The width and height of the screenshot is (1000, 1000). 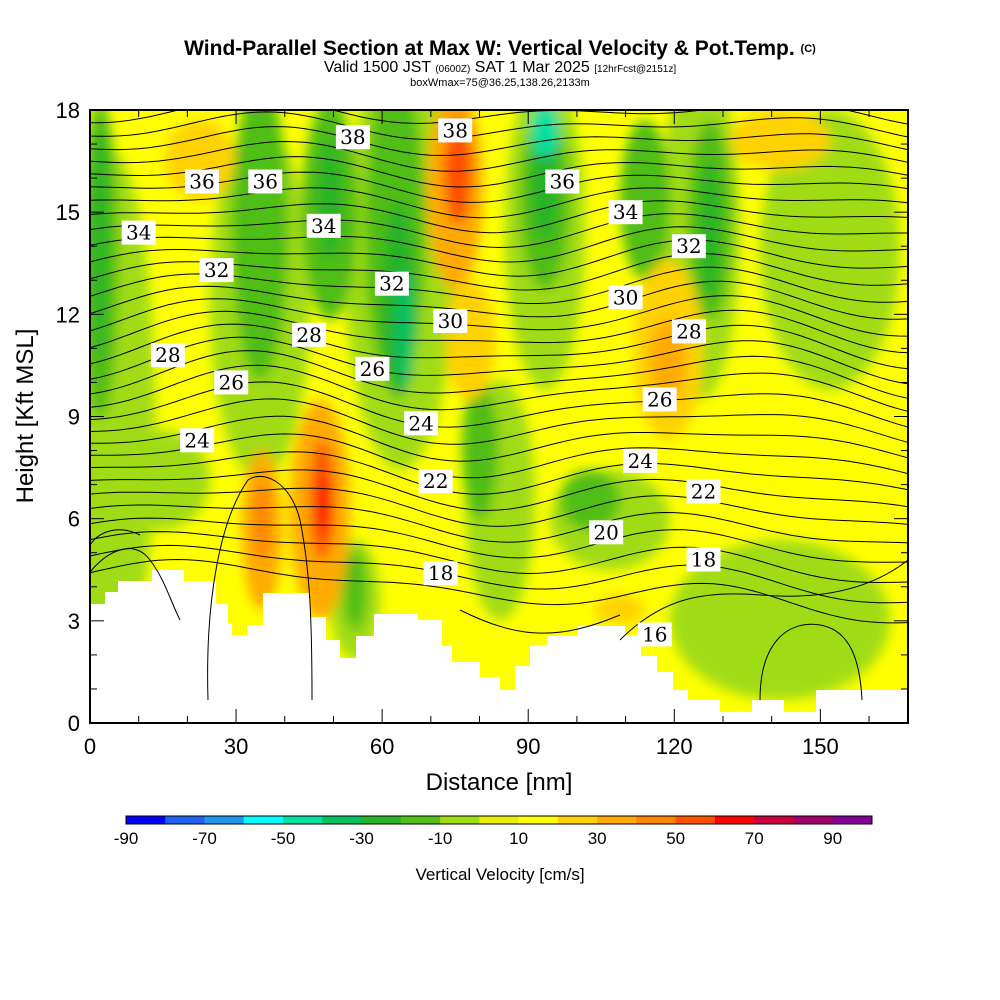 I want to click on colorbar-tick-label: -10, so click(x=440, y=838).